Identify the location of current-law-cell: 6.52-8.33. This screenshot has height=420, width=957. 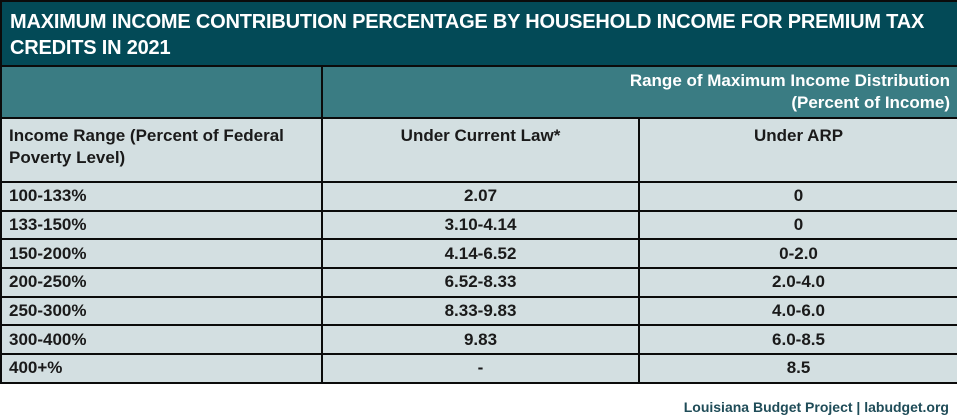
(480, 282).